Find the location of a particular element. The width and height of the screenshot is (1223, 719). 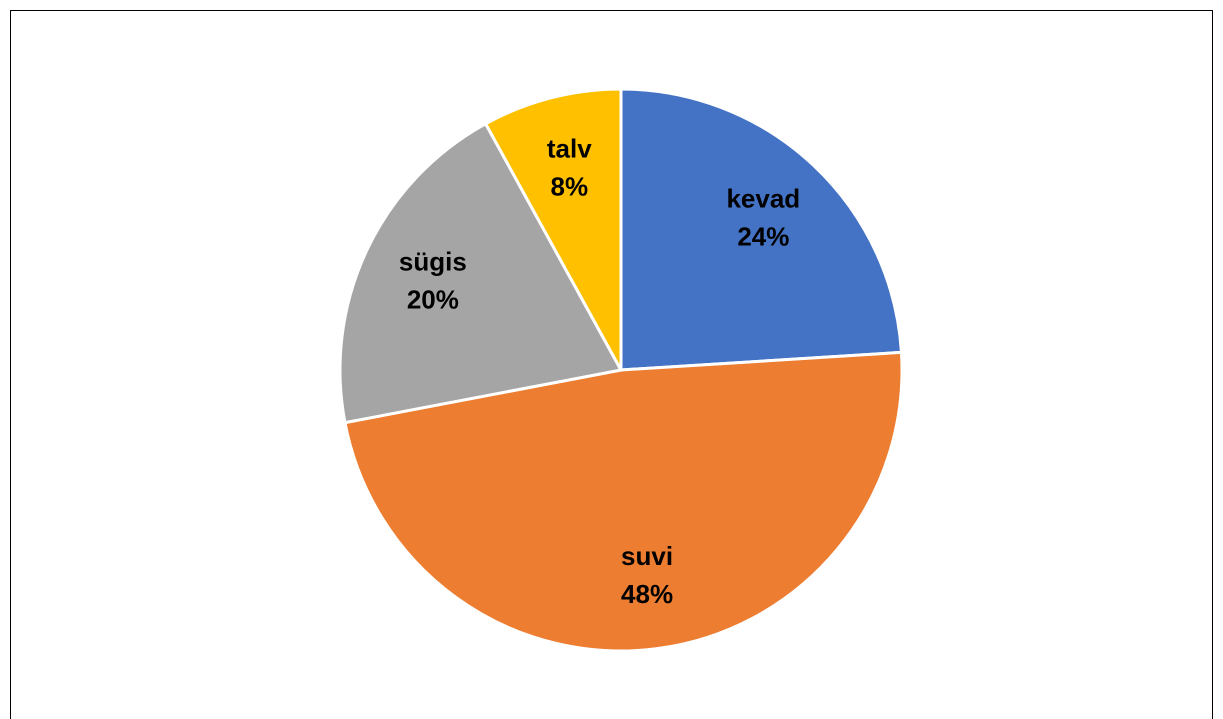

slice-category-label: suvi is located at coordinates (647, 556).